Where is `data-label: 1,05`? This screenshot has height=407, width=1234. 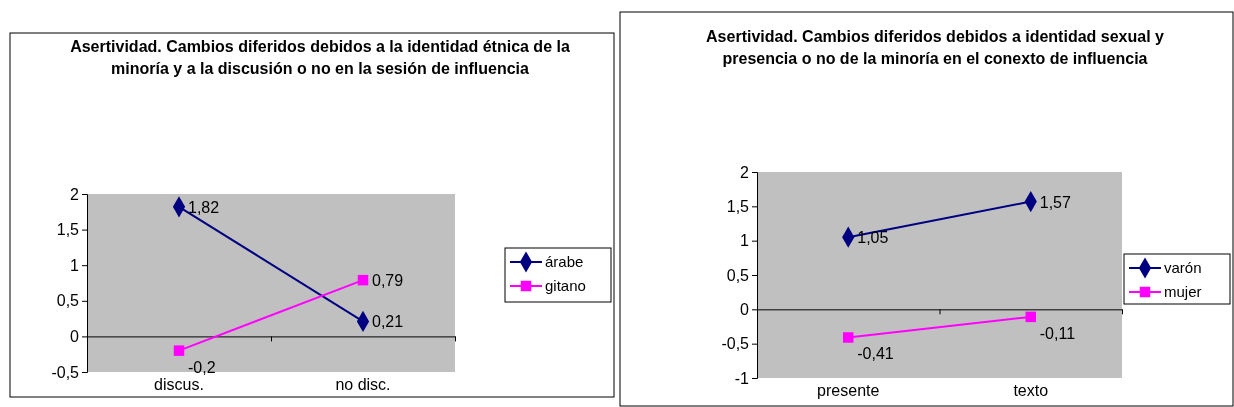
data-label: 1,05 is located at coordinates (873, 238).